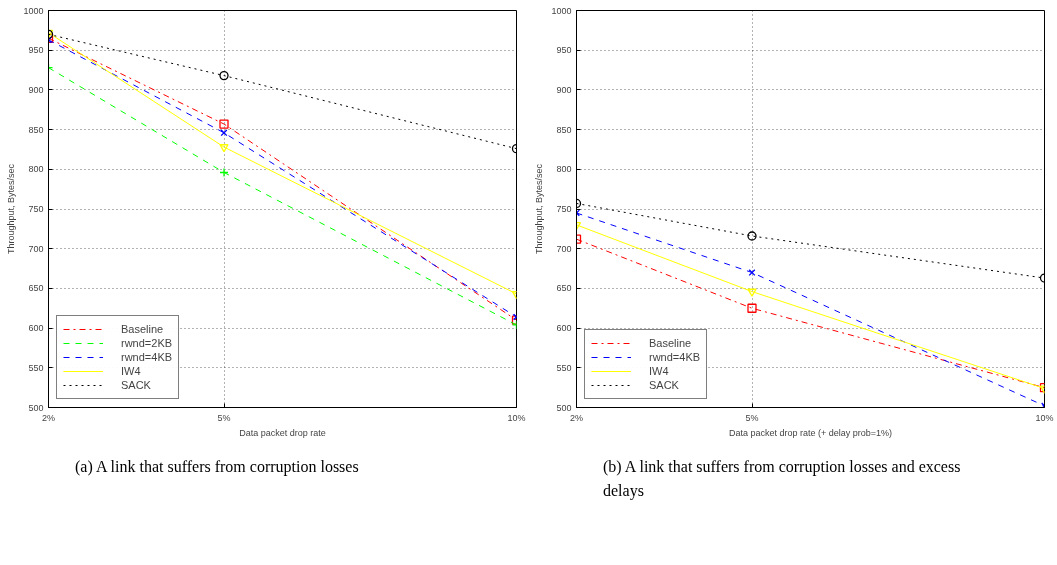  What do you see at coordinates (217, 467) in the screenshot?
I see `text: (a) A link that suffers from corruption losses` at bounding box center [217, 467].